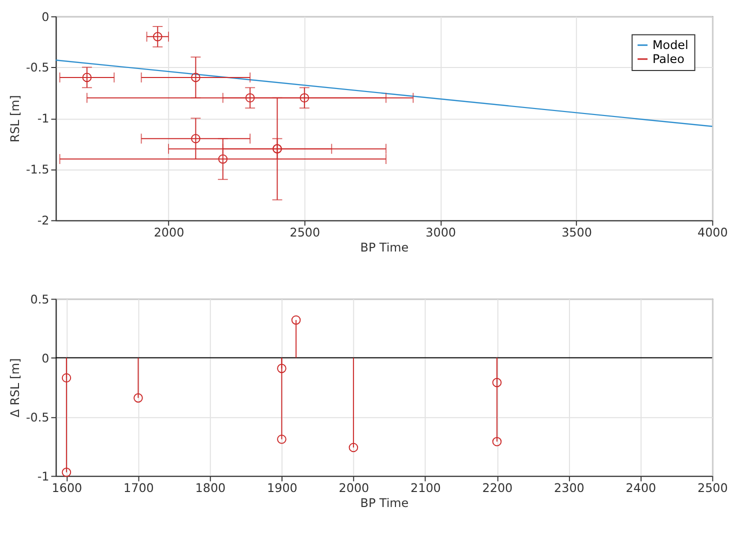 The height and width of the screenshot is (552, 748). What do you see at coordinates (15, 388) in the screenshot?
I see `y-axis-title: Δ RSL [m]` at bounding box center [15, 388].